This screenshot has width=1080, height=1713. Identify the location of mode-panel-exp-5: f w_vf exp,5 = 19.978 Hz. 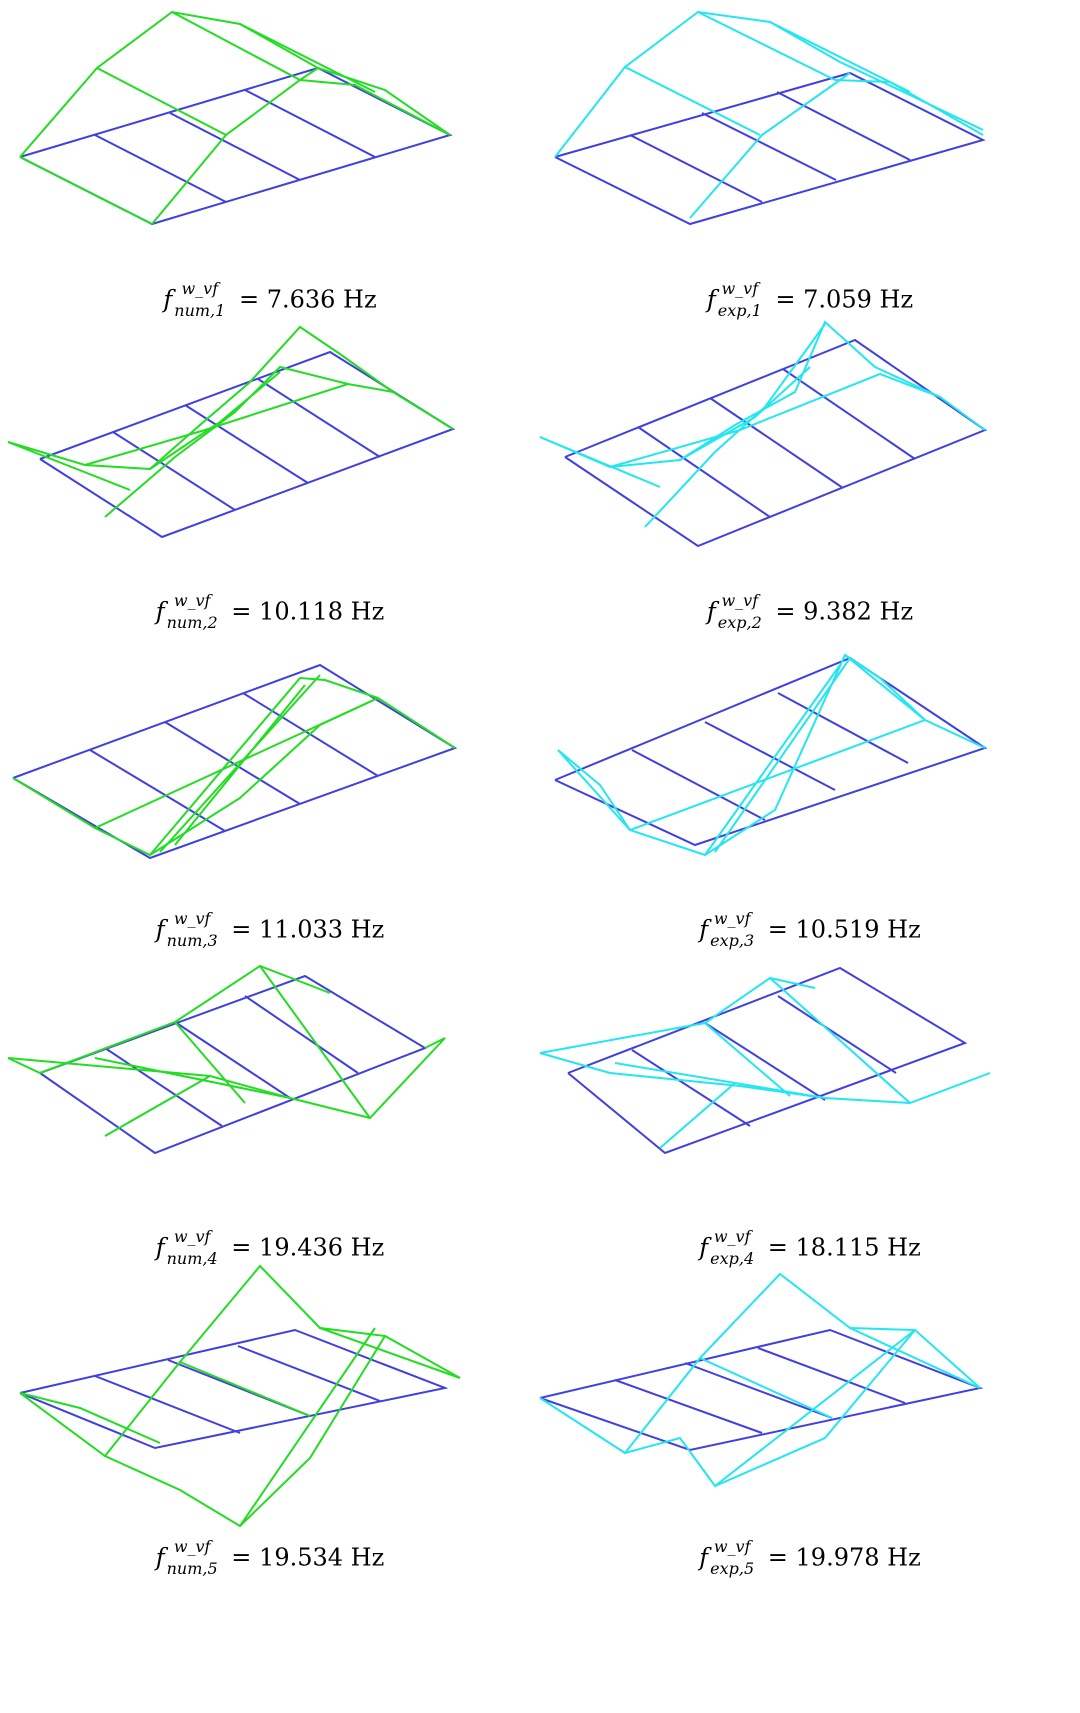
(809, 1429).